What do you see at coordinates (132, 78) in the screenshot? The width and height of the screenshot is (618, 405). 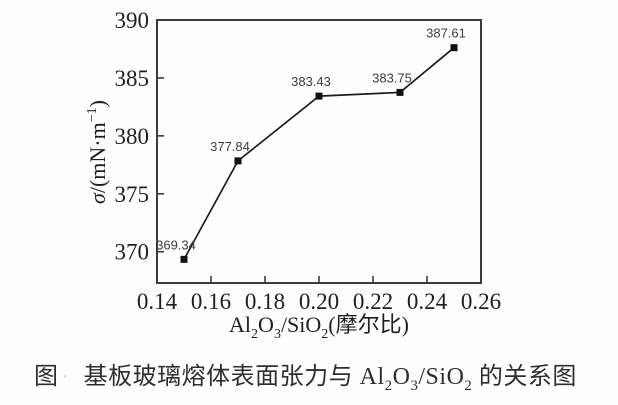 I see `y-tick-label: 385` at bounding box center [132, 78].